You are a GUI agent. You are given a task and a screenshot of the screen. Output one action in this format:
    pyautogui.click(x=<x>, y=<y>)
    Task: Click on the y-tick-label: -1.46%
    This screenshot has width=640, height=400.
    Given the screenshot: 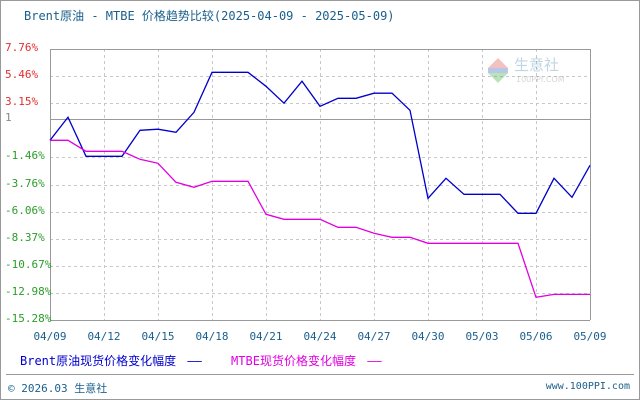 What is the action you would take?
    pyautogui.click(x=25, y=156)
    